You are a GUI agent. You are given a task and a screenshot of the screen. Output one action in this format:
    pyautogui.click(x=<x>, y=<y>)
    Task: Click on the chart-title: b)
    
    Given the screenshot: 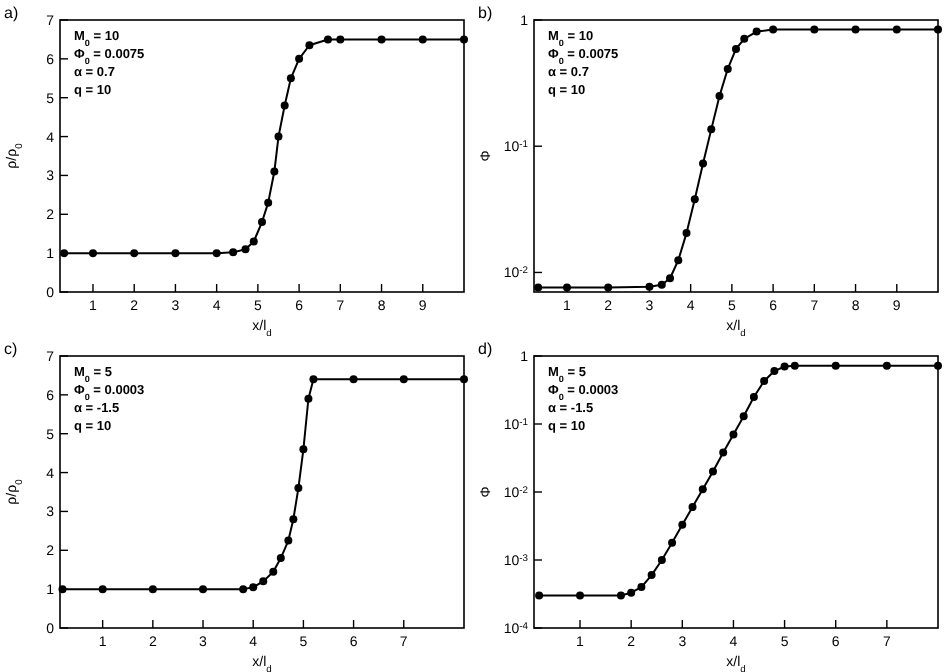 What is the action you would take?
    pyautogui.click(x=485, y=13)
    